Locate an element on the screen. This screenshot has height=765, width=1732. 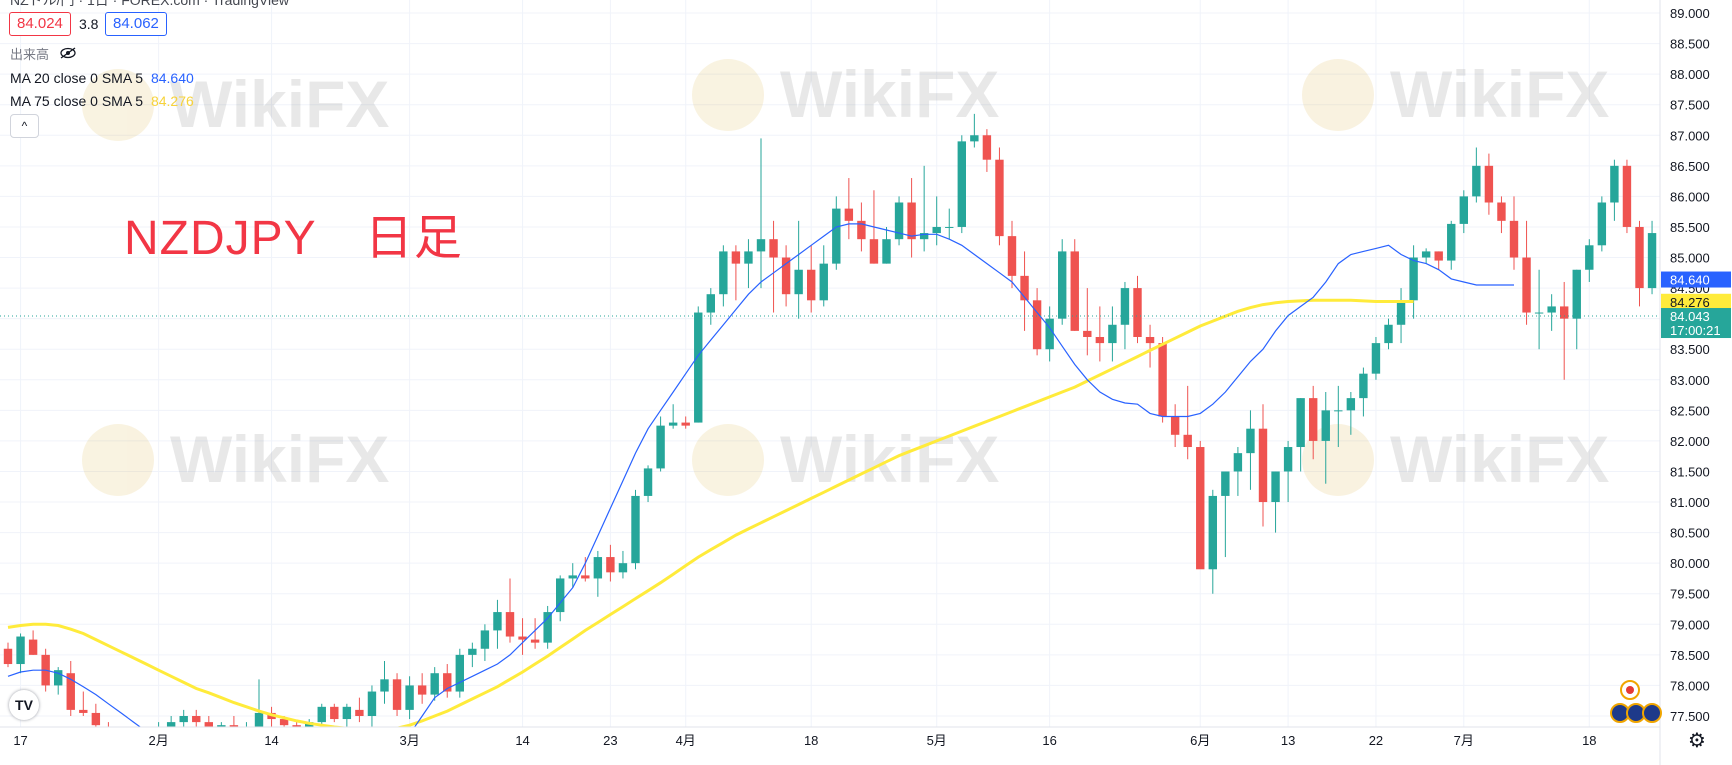
ask-price: 84.062 is located at coordinates (136, 24).